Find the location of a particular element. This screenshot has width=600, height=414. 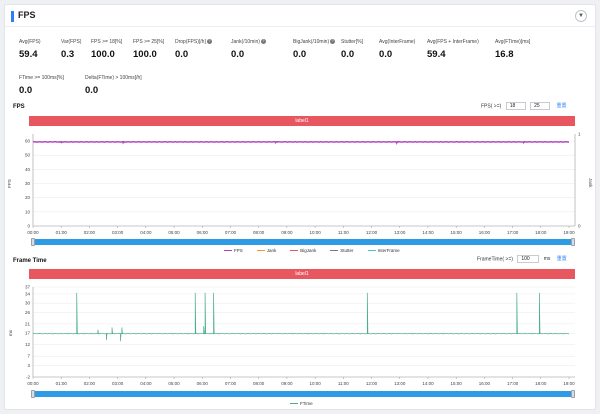

metric-value: 100.0 is located at coordinates (103, 54).